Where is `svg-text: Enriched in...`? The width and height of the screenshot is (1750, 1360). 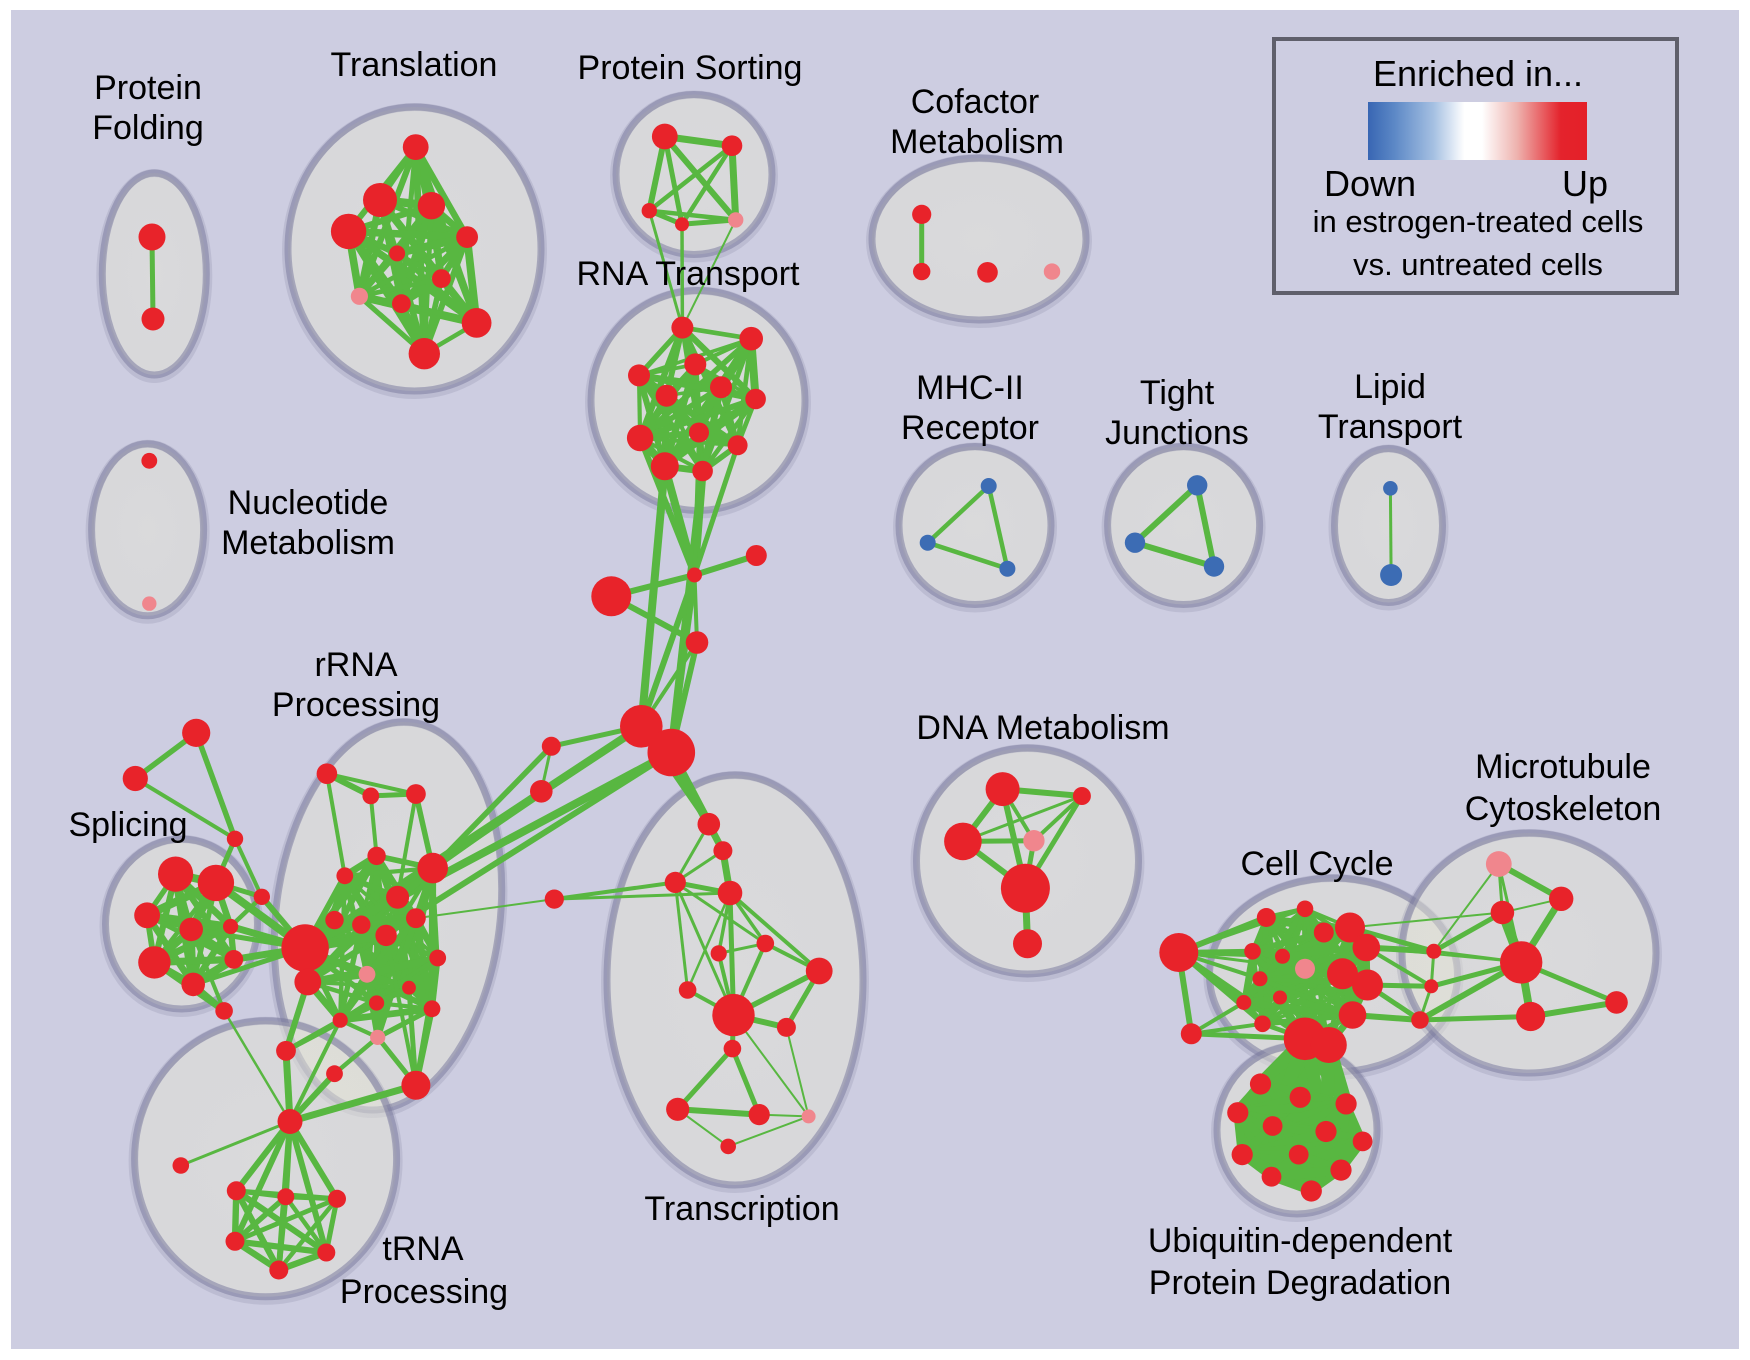 svg-text: Enriched in... is located at coordinates (1478, 73).